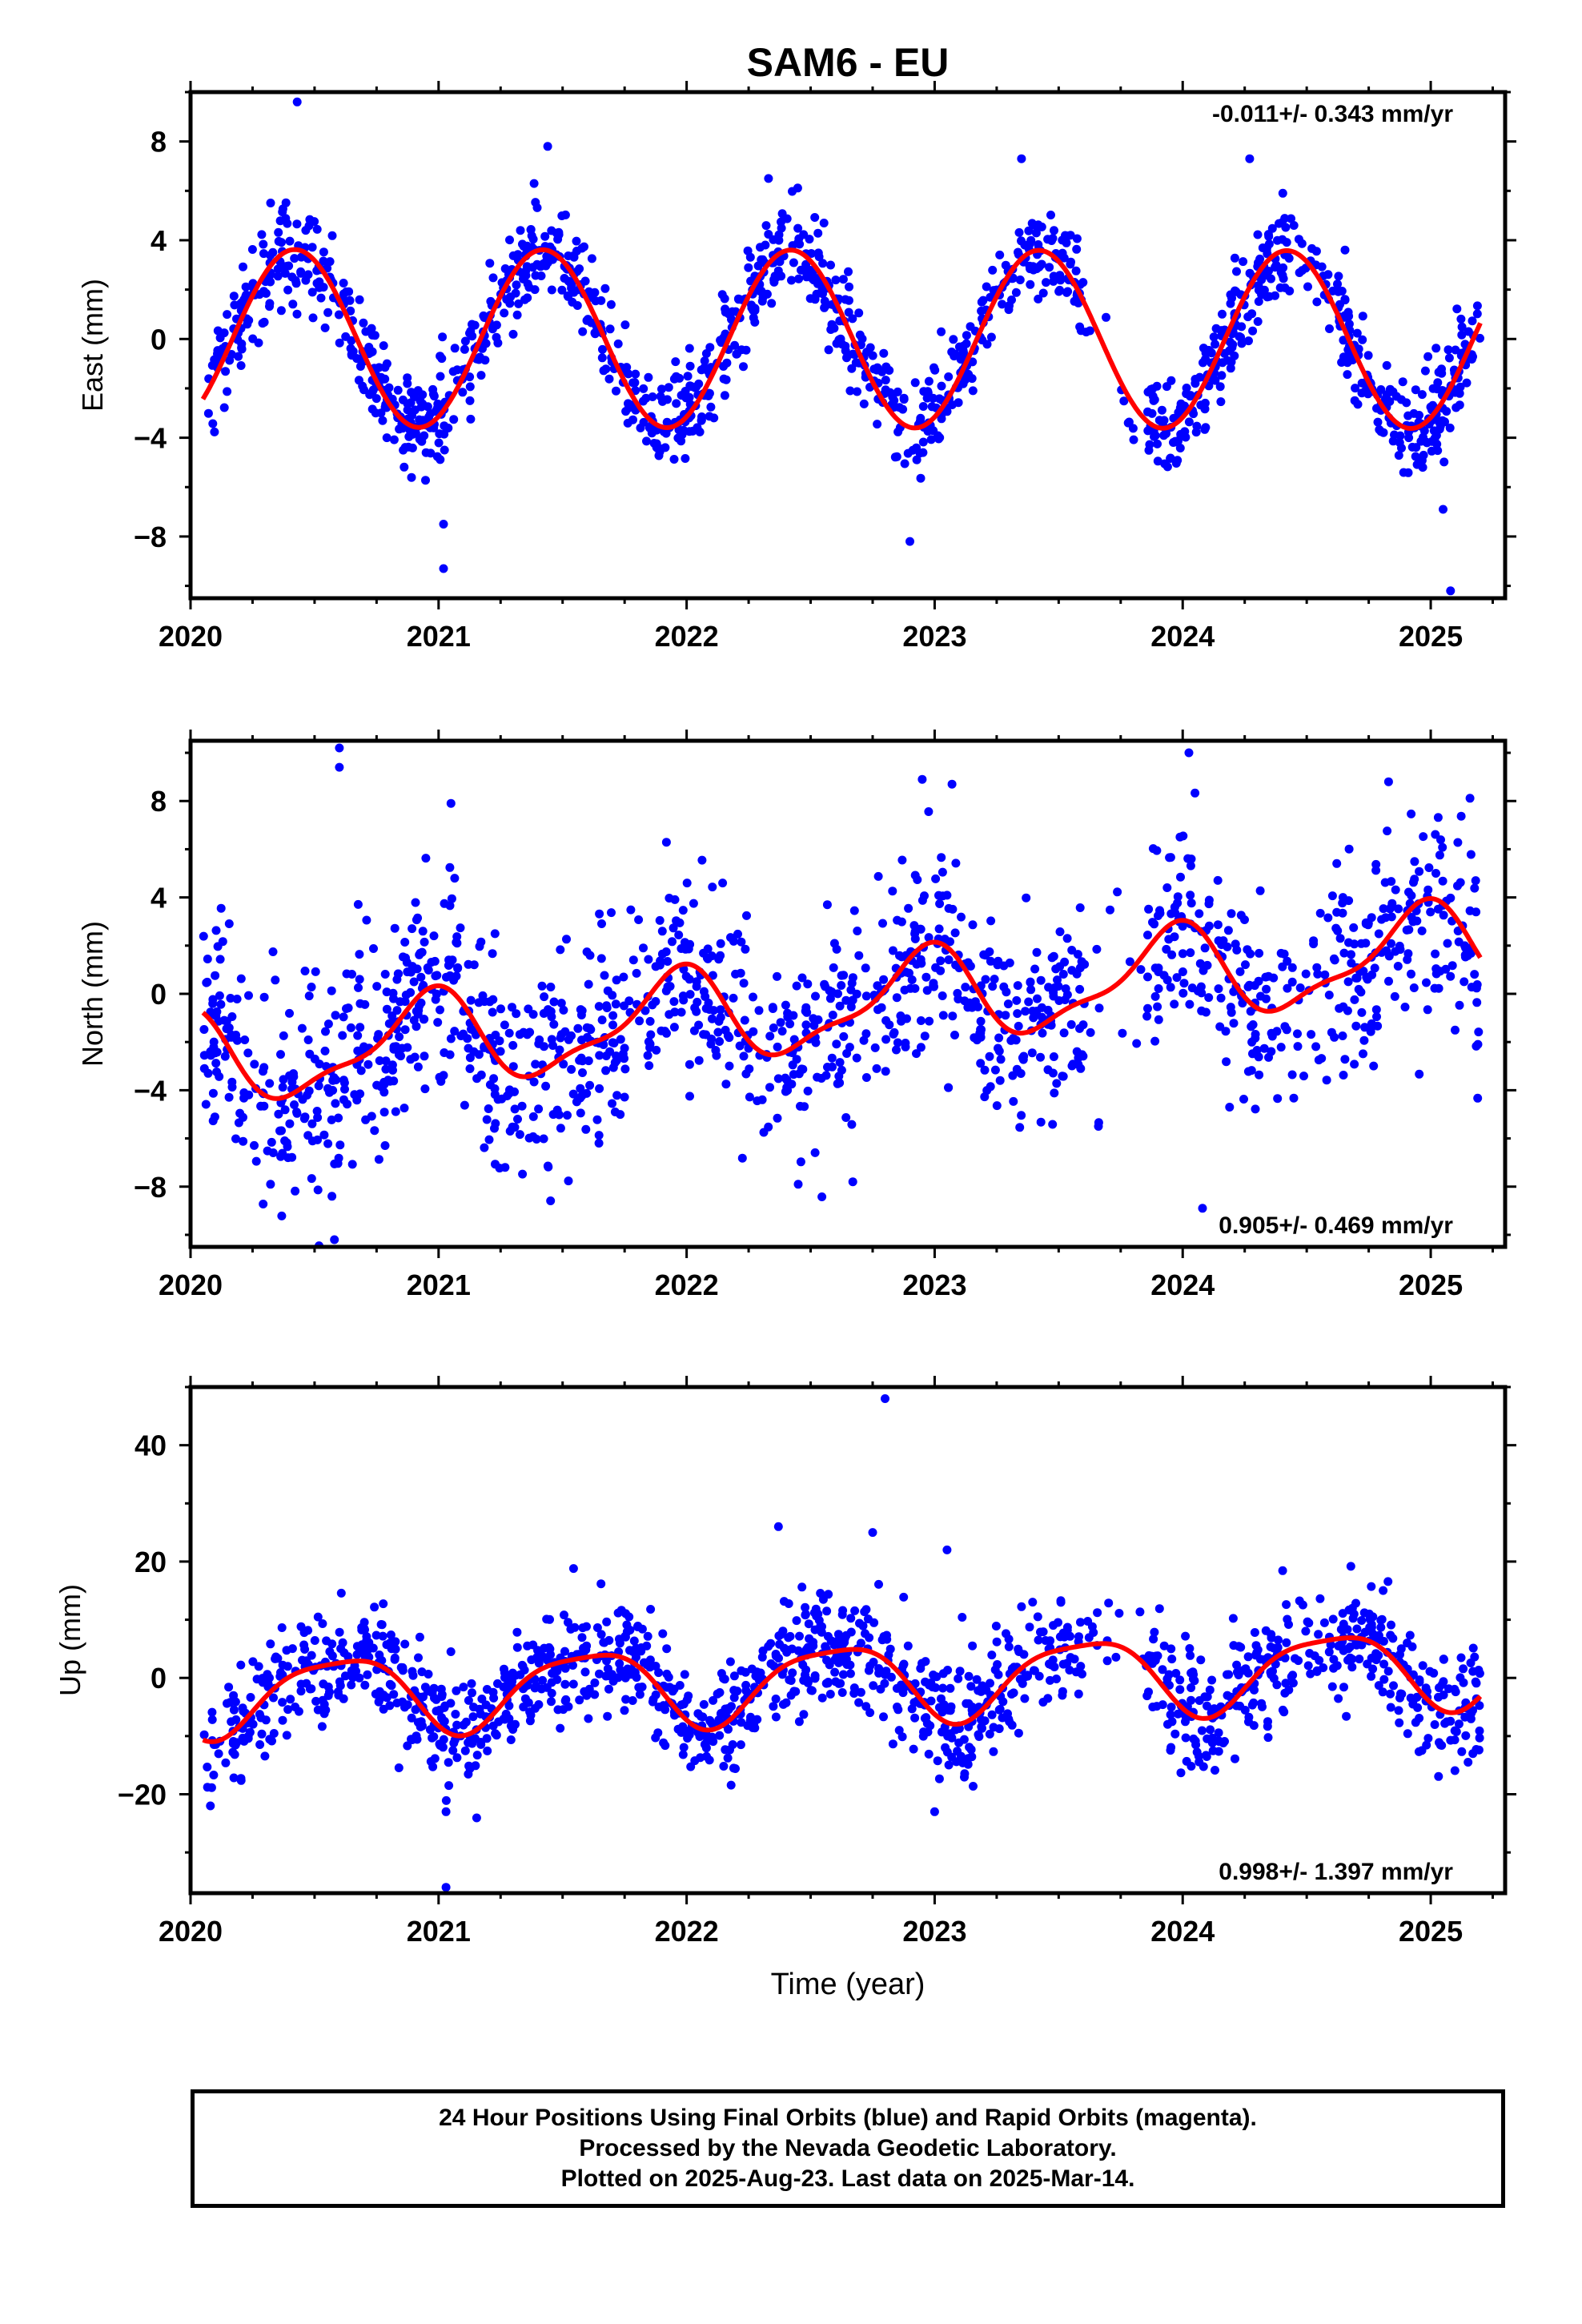  I want to click on x-tick-label: 2020, so click(191, 1931).